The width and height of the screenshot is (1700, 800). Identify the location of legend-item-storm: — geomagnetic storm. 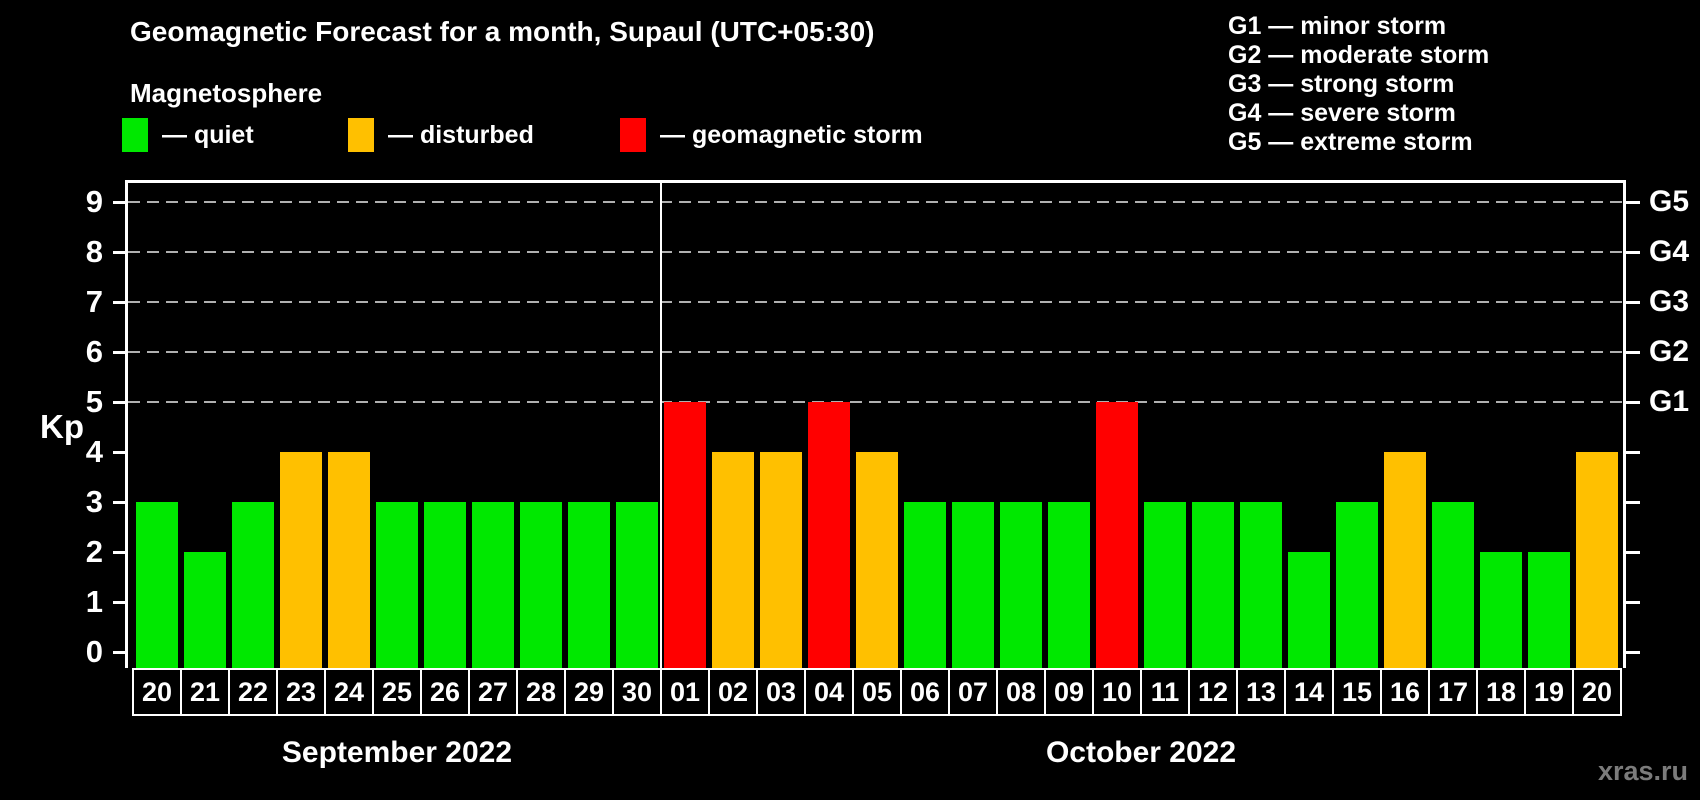
(771, 135).